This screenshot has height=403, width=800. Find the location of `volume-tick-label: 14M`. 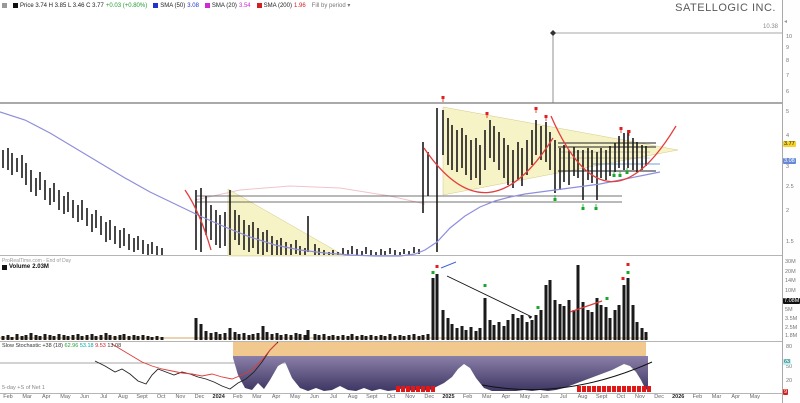

volume-tick-label: 14M is located at coordinates (790, 281).